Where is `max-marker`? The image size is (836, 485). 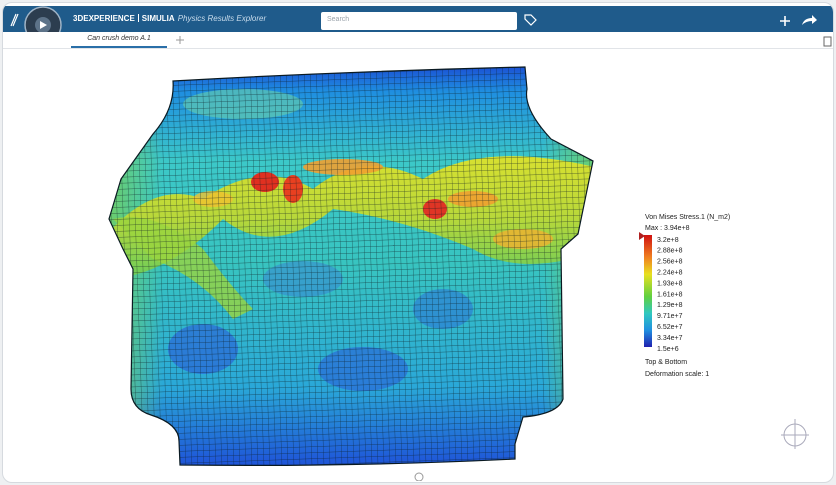
max-marker is located at coordinates (642, 236).